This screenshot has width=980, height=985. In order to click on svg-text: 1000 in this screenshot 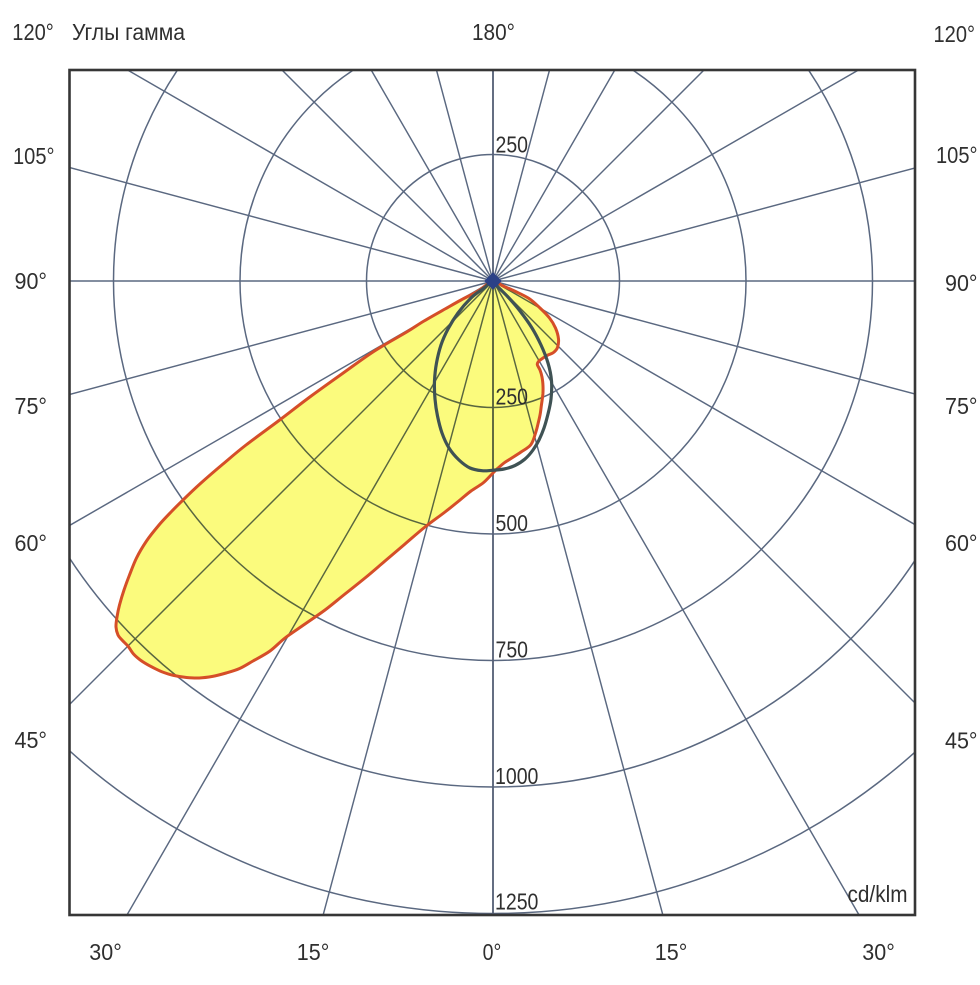, I will do `click(516, 776)`.